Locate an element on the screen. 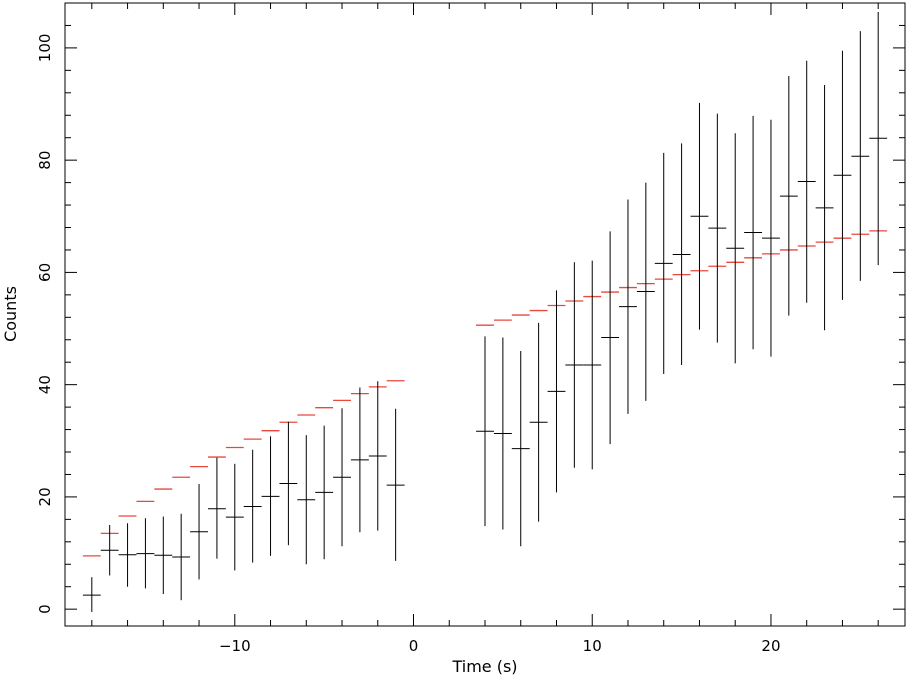 This screenshot has height=681, width=907. y-tick-label: 0 is located at coordinates (45, 609).